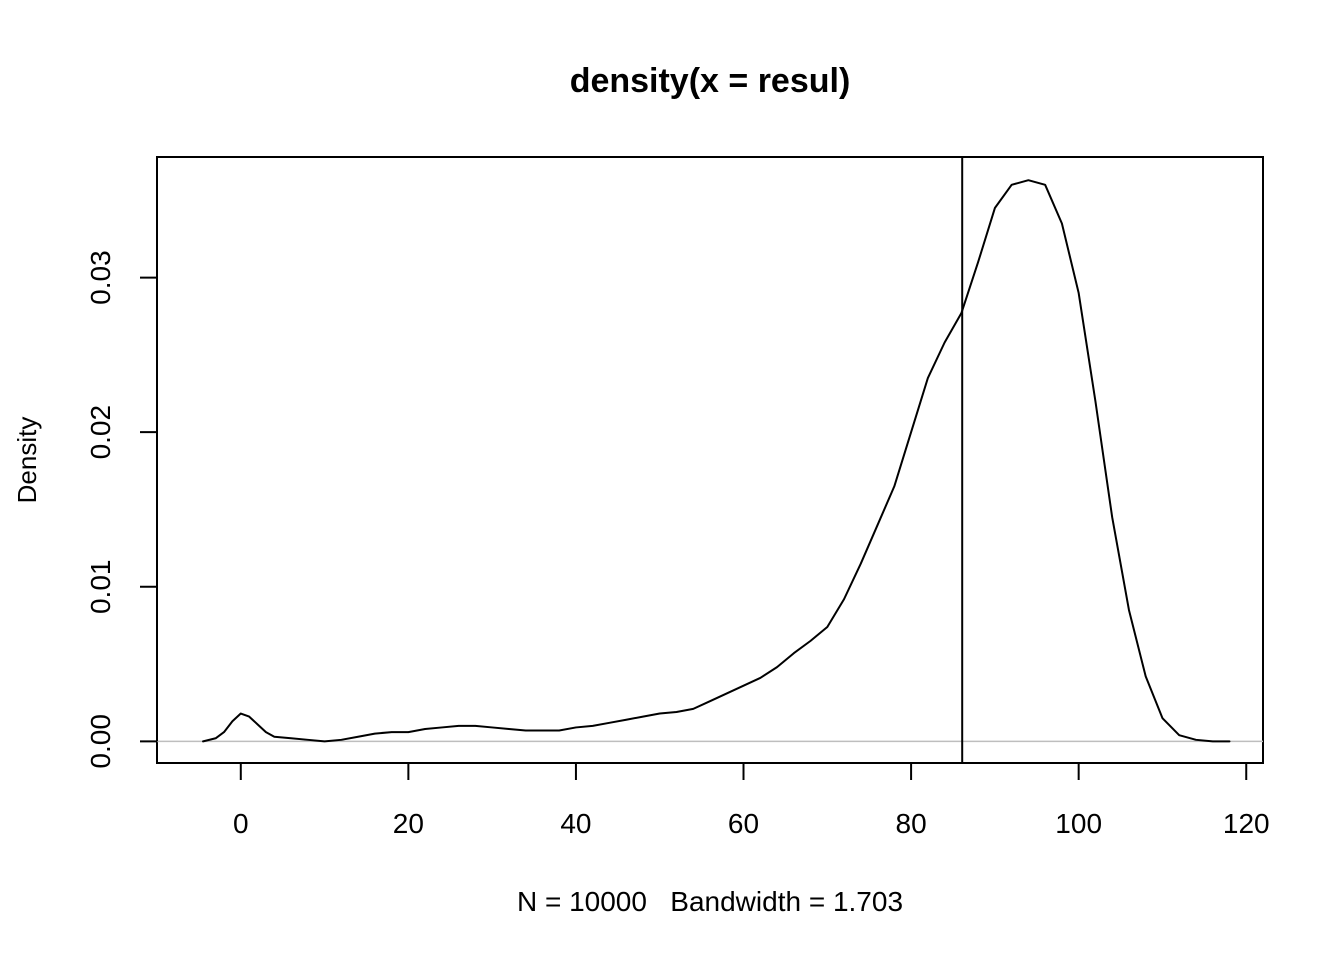 This screenshot has width=1344, height=960. What do you see at coordinates (710, 81) in the screenshot?
I see `chart-title: density(x = resul)` at bounding box center [710, 81].